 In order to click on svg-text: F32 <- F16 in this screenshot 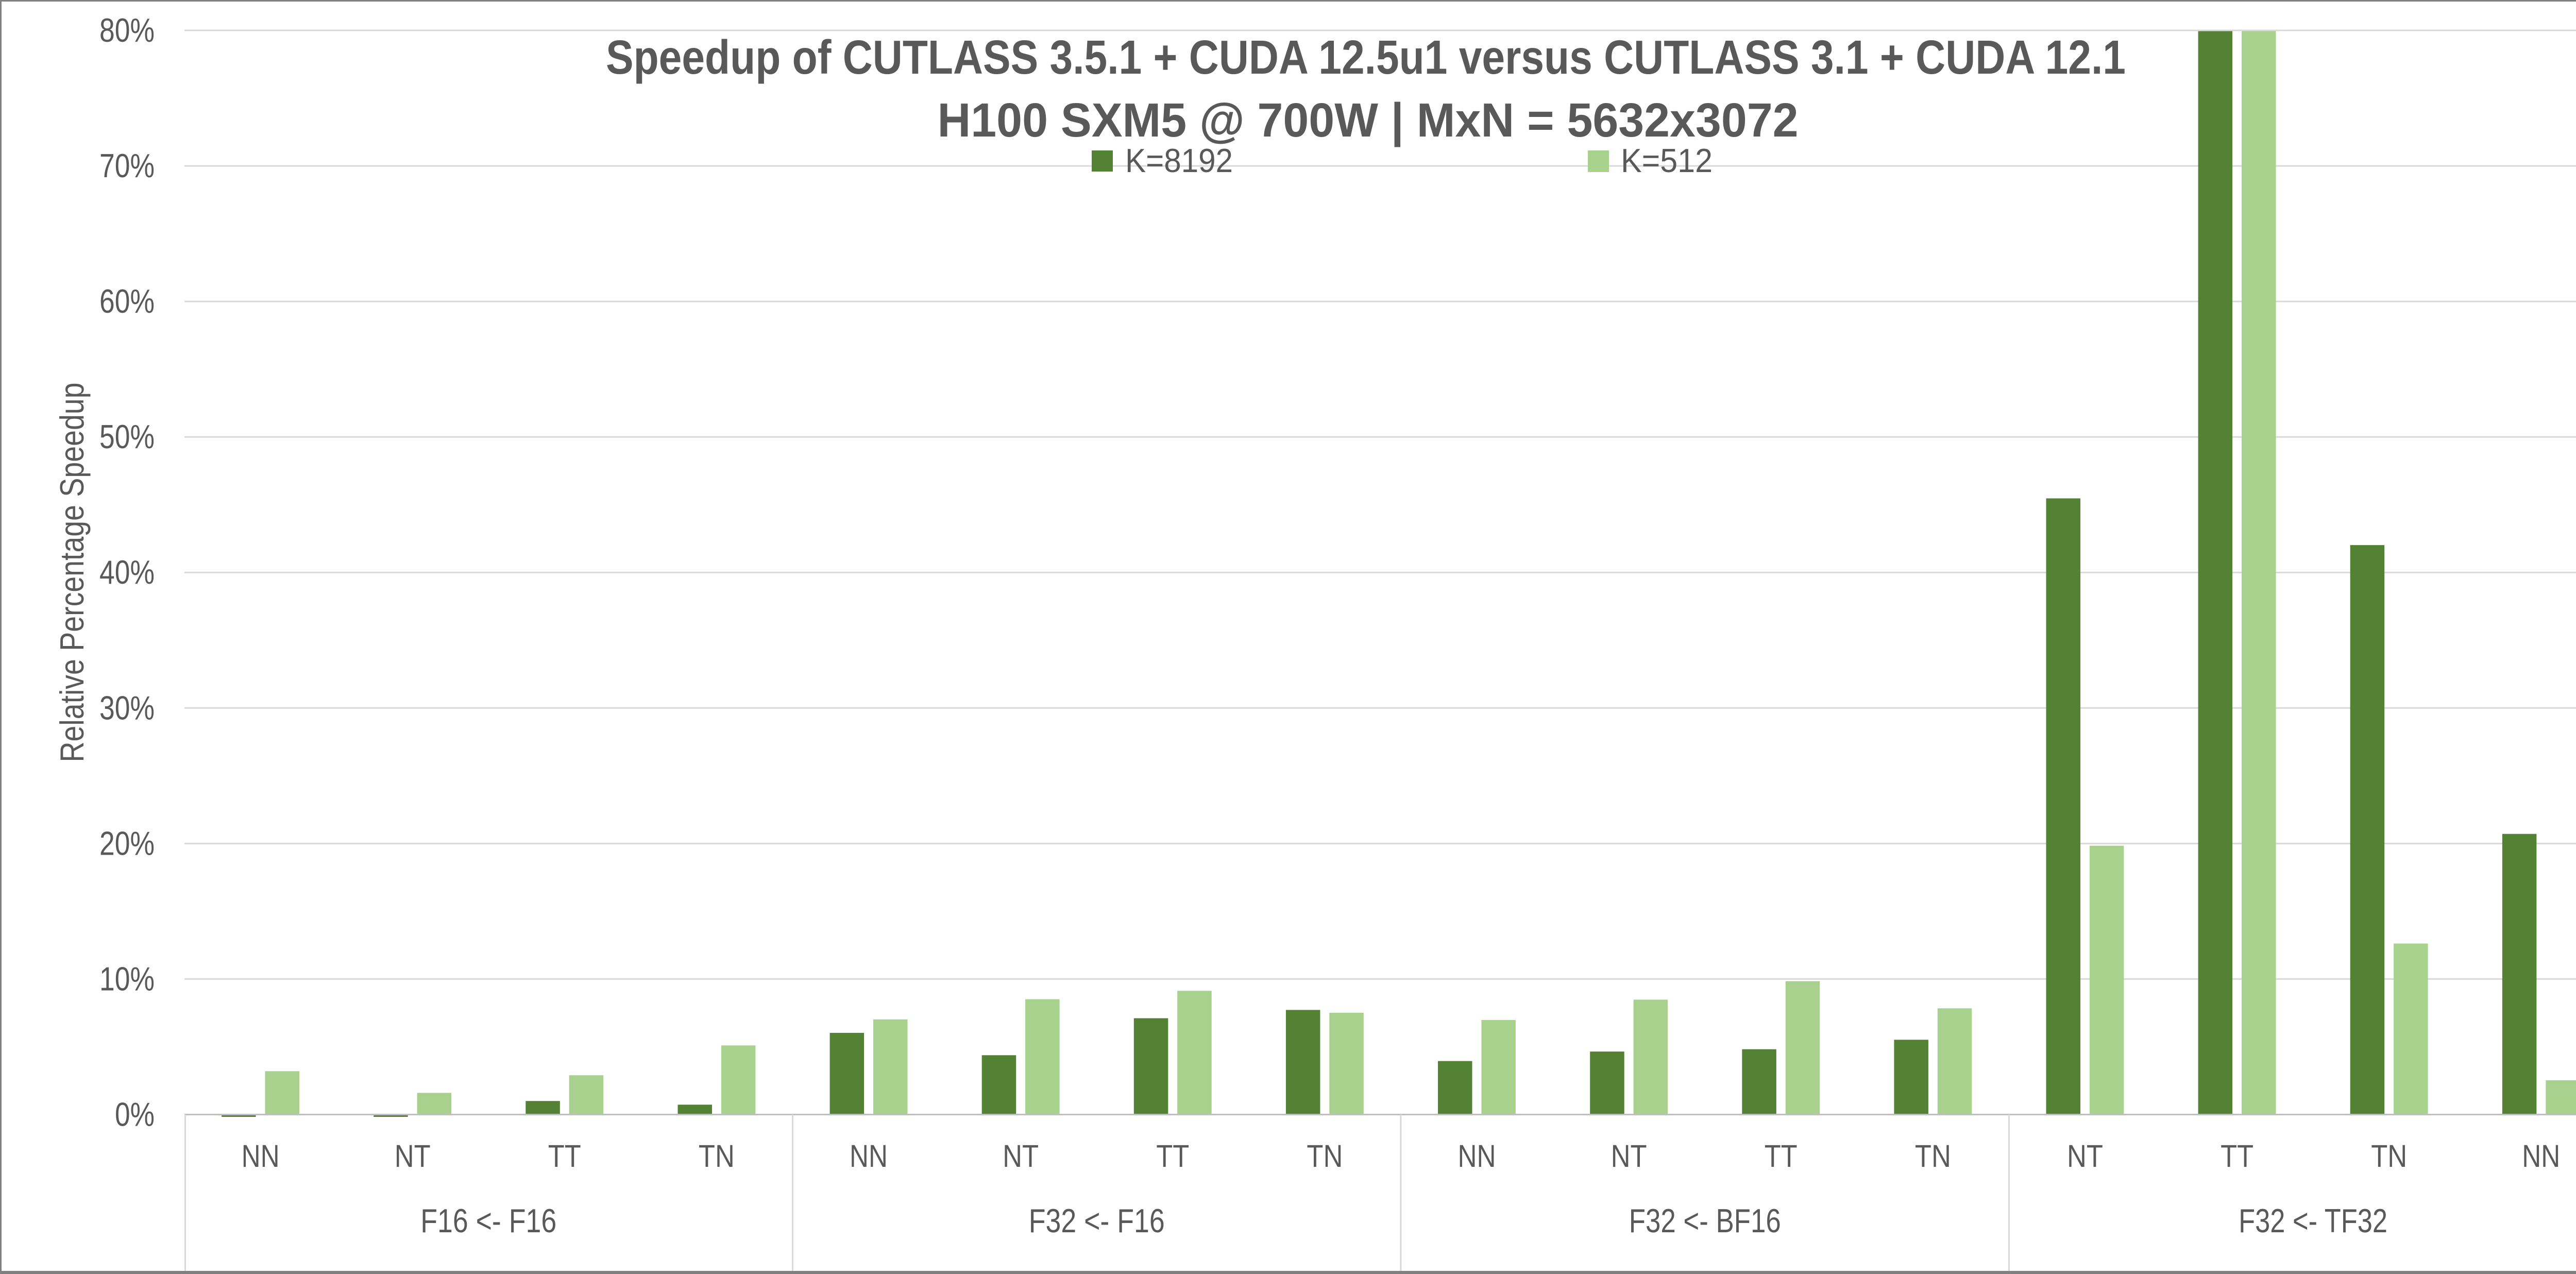, I will do `click(1097, 1220)`.